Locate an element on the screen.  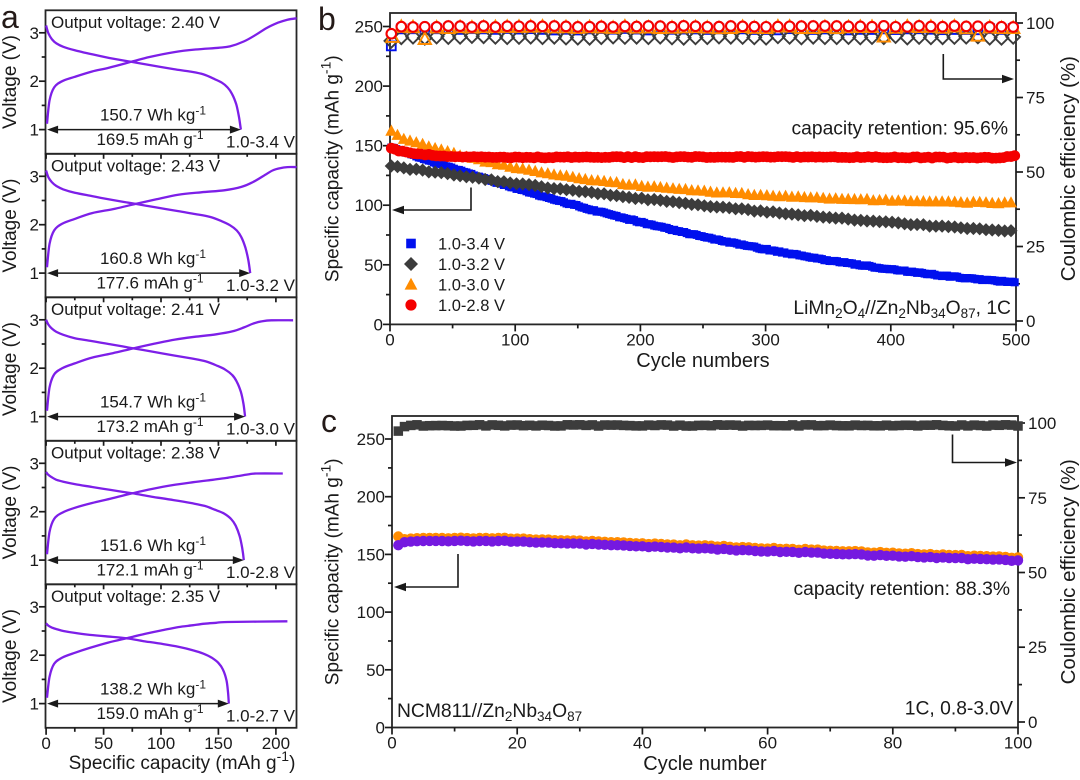
svg-text: 400 is located at coordinates (891, 339).